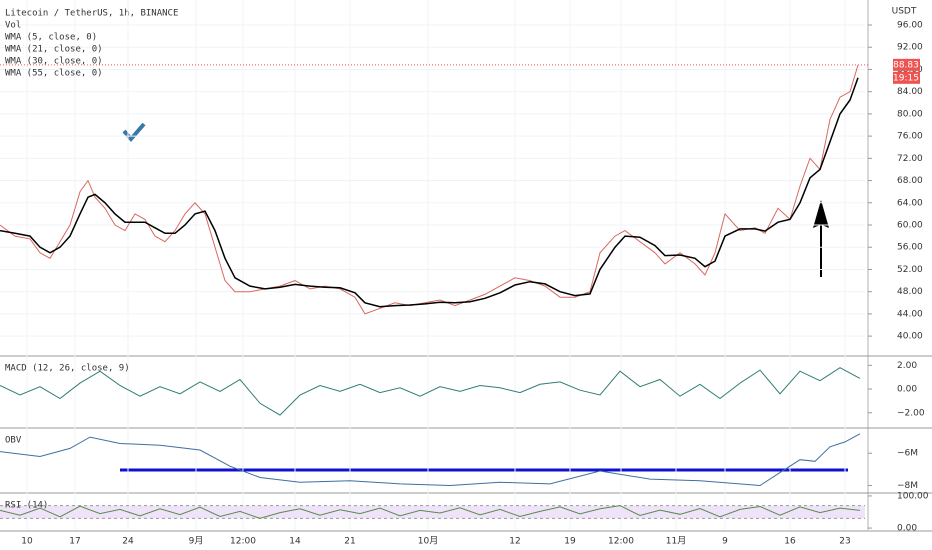 The image size is (932, 550). I want to click on x-tick-label: 12, so click(514, 542).